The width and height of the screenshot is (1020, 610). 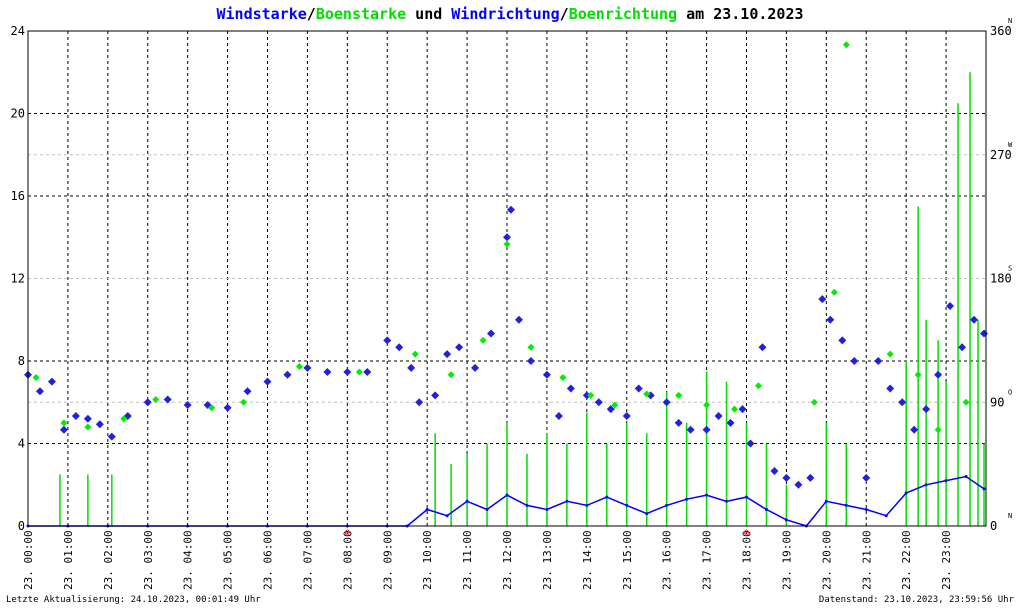 I want to click on x-tick-label: 23. 02:00, so click(x=108, y=560).